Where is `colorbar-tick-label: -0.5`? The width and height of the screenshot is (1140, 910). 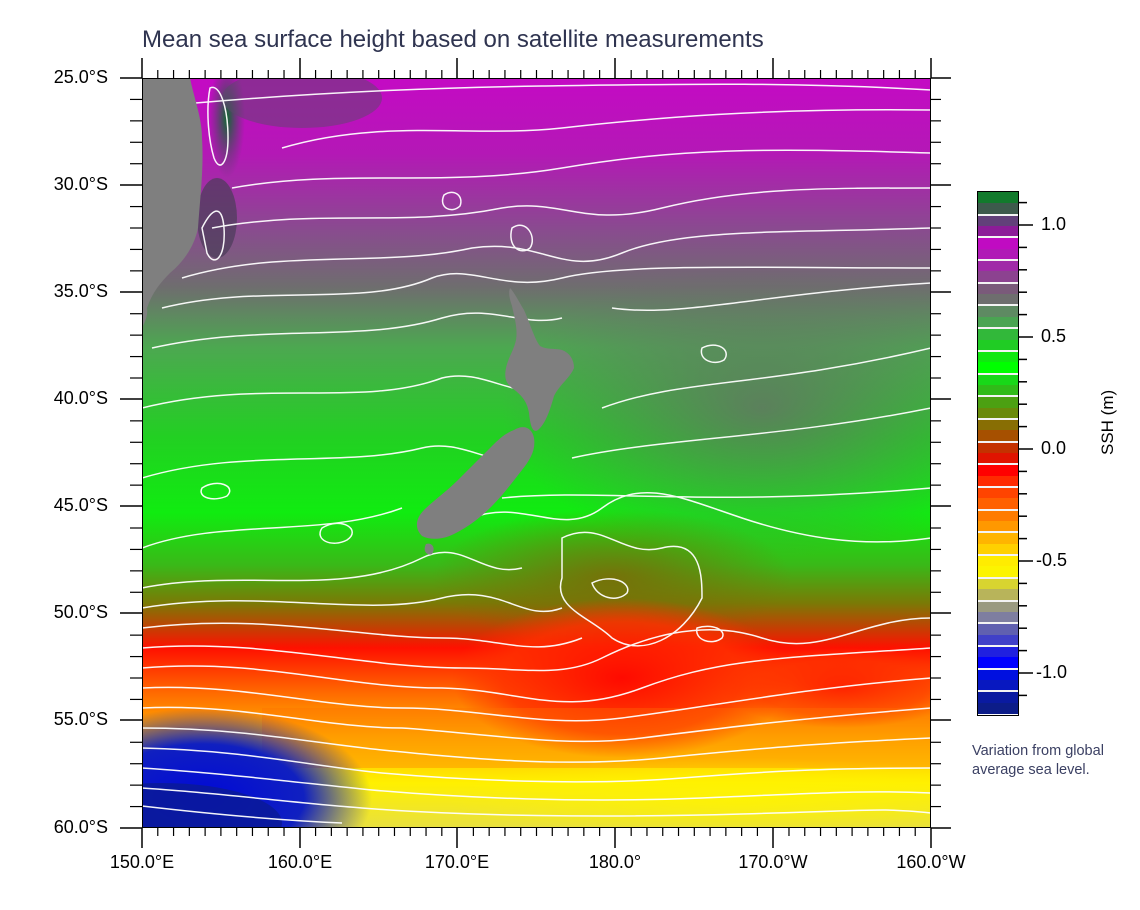 colorbar-tick-label: -0.5 is located at coordinates (1052, 560).